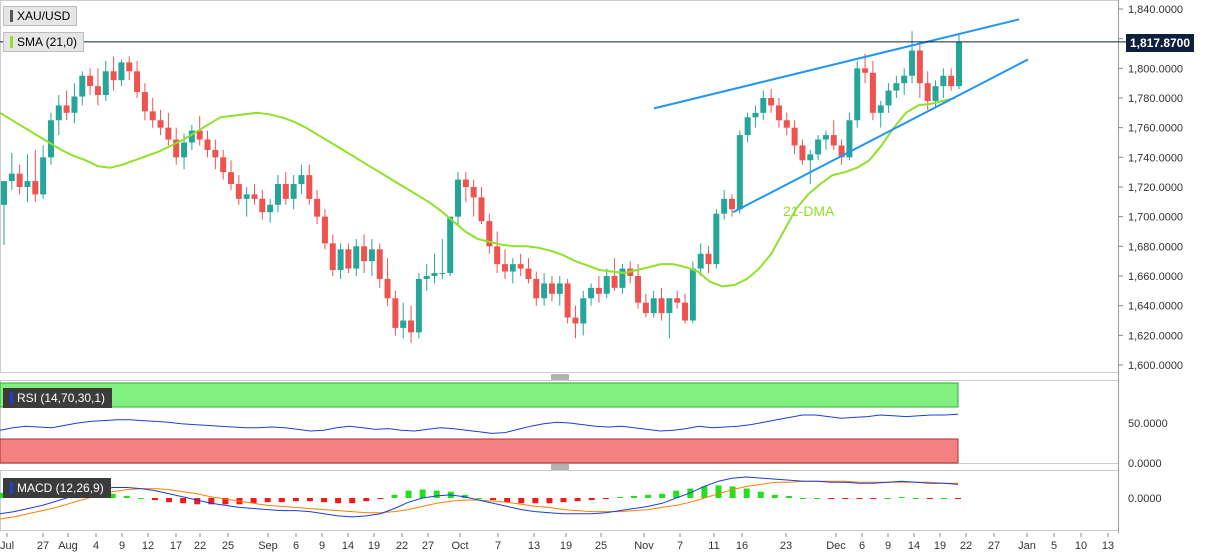 This screenshot has height=555, width=1207. Describe the element at coordinates (914, 546) in the screenshot. I see `time-axis-label: 14` at that location.